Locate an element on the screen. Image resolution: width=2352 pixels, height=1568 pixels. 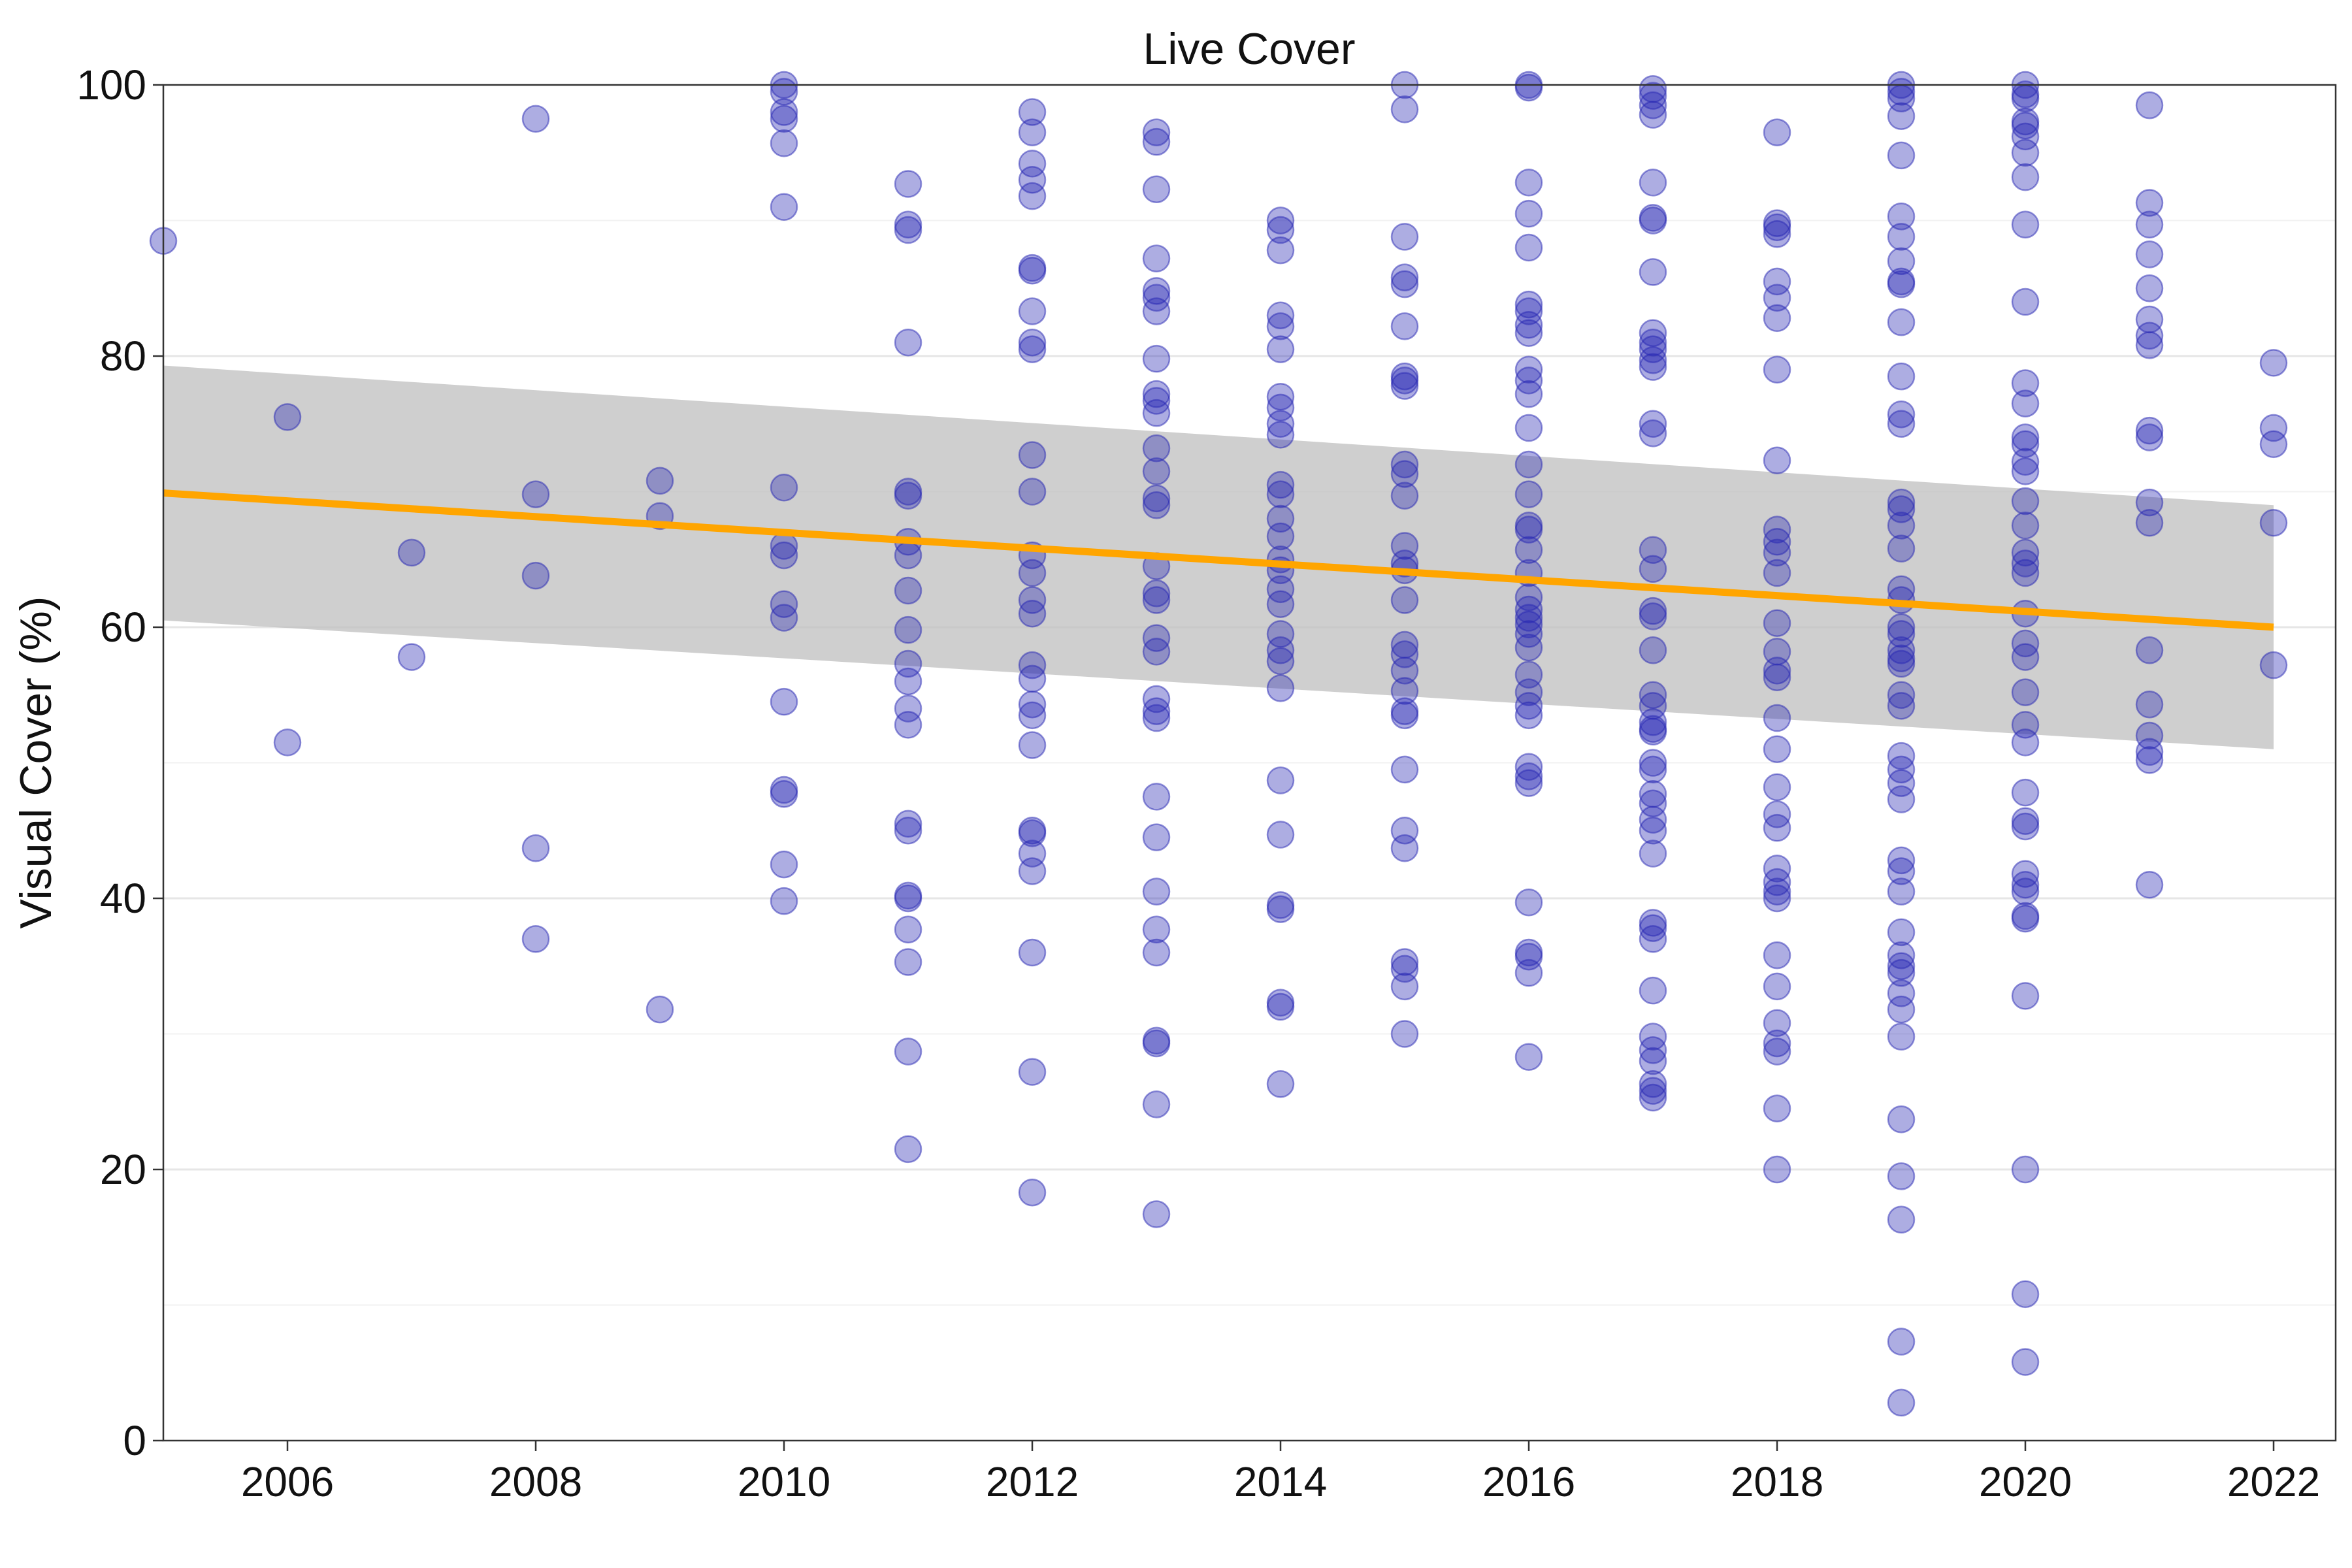
x-tick-label: 2022 is located at coordinates (2273, 1481).